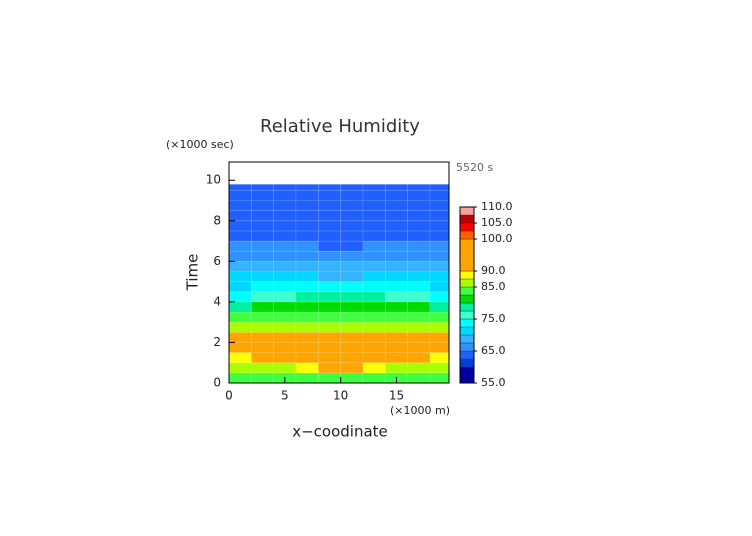 The height and width of the screenshot is (536, 752). What do you see at coordinates (193, 273) in the screenshot?
I see `y-axis-title: Time` at bounding box center [193, 273].